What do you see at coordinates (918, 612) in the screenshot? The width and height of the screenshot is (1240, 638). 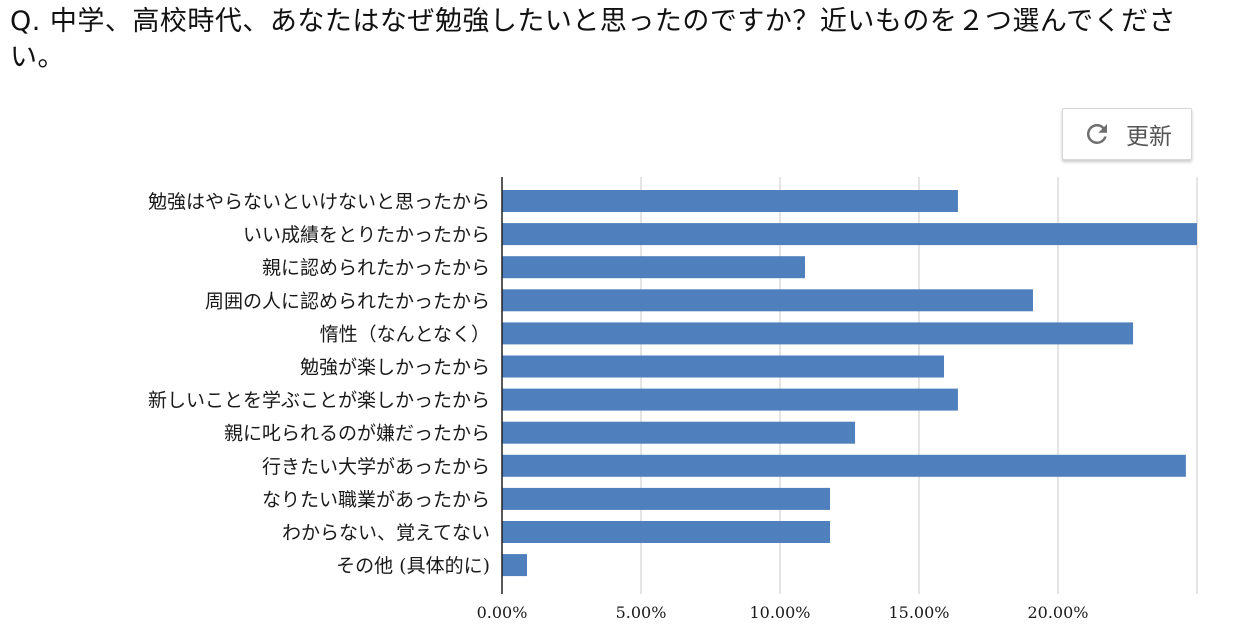 I see `x-tick-label: 15.00%` at bounding box center [918, 612].